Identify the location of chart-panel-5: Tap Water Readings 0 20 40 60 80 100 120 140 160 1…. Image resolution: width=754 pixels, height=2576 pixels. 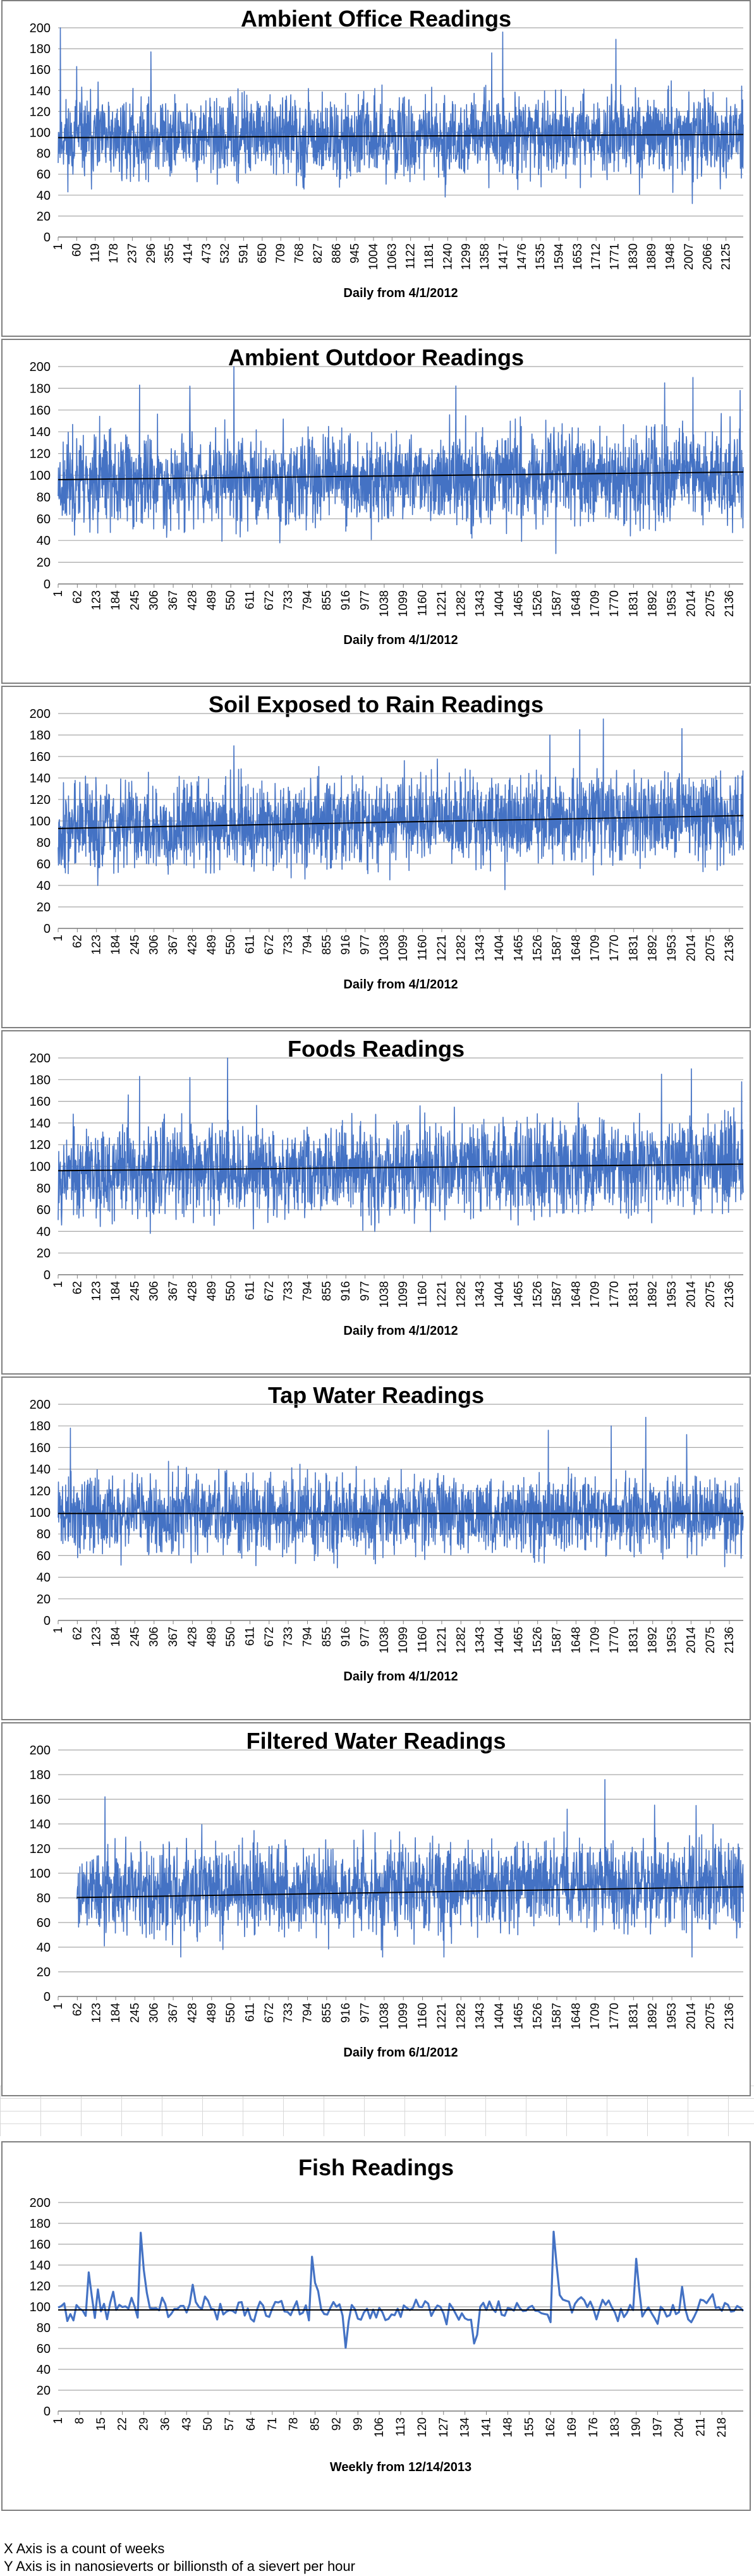
(376, 1548).